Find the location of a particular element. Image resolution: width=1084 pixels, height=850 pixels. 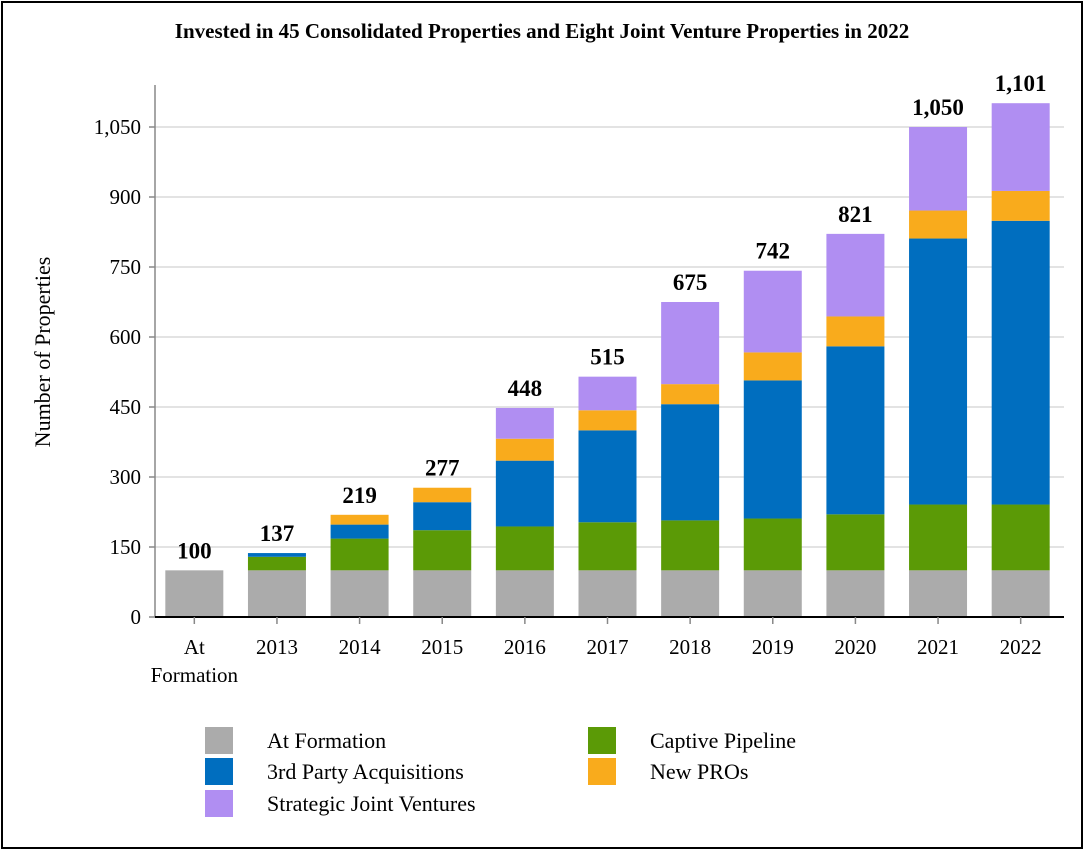

total-label: 821 is located at coordinates (855, 214).